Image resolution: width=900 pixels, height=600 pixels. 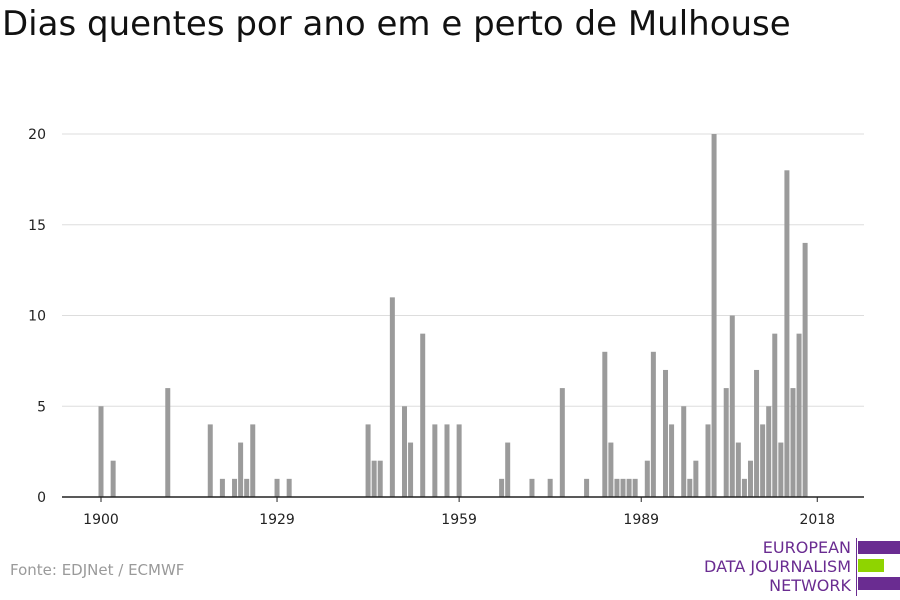 What do you see at coordinates (463, 499) in the screenshot?
I see `axes` at bounding box center [463, 499].